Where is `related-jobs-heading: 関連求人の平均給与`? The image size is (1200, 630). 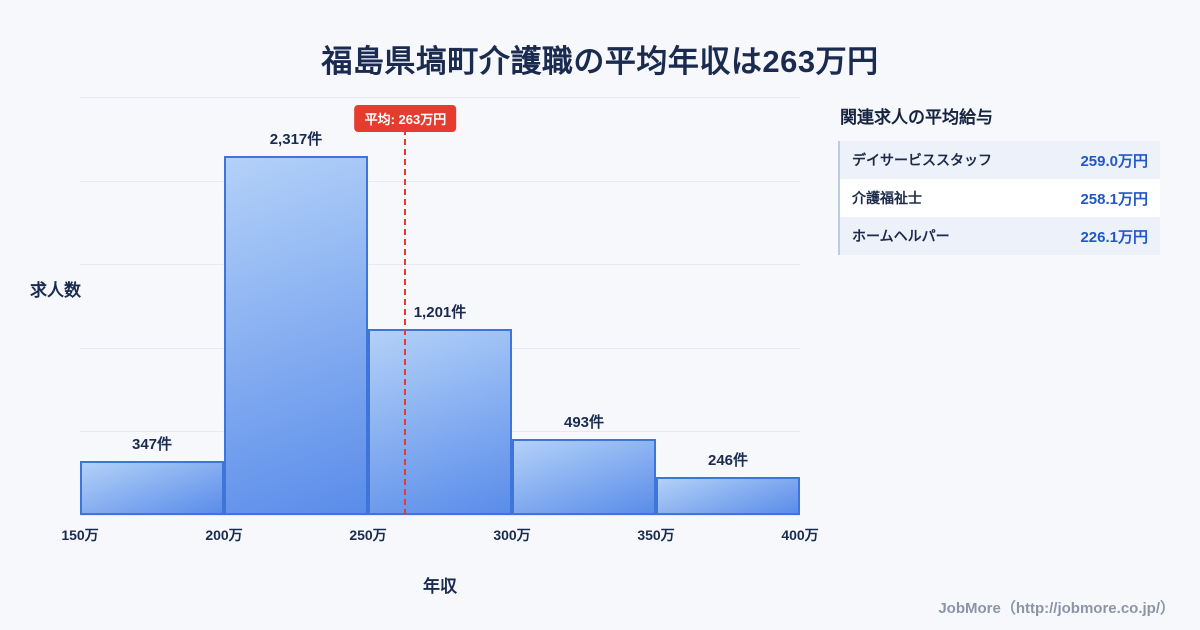
related-jobs-heading: 関連求人の平均給与 is located at coordinates (916, 117).